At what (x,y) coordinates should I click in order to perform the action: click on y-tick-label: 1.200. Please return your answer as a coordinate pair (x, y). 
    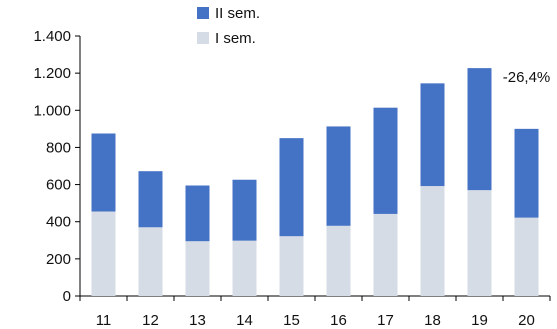
    Looking at the image, I should click on (52, 73).